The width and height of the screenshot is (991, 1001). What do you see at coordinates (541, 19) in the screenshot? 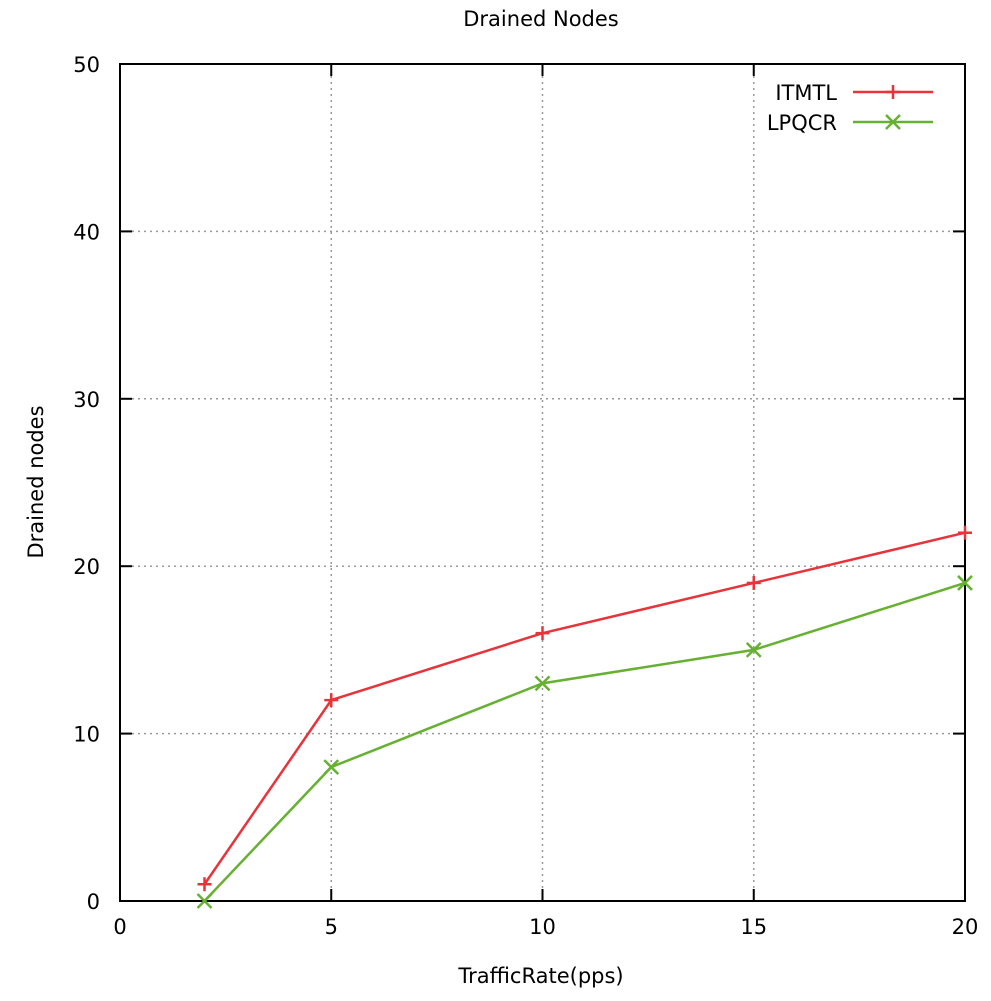
I see `chart-title: Drained Nodes` at bounding box center [541, 19].